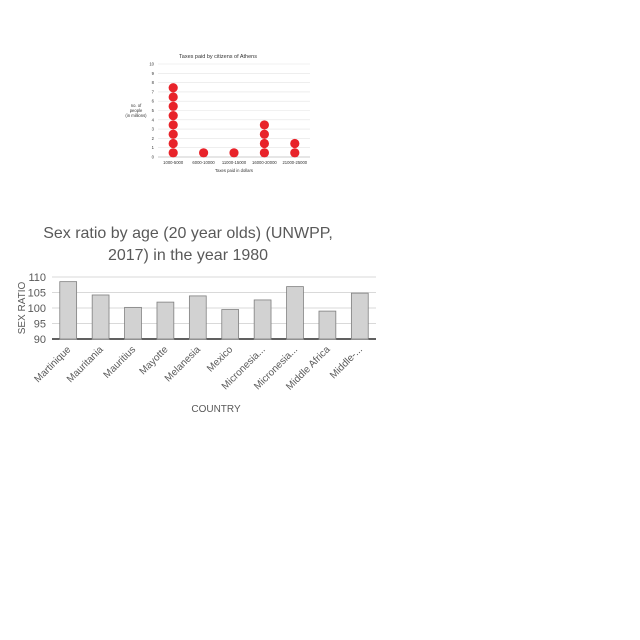 This screenshot has width=640, height=640. Describe the element at coordinates (153, 110) in the screenshot. I see `chart1-y-tick-label: 5` at that location.